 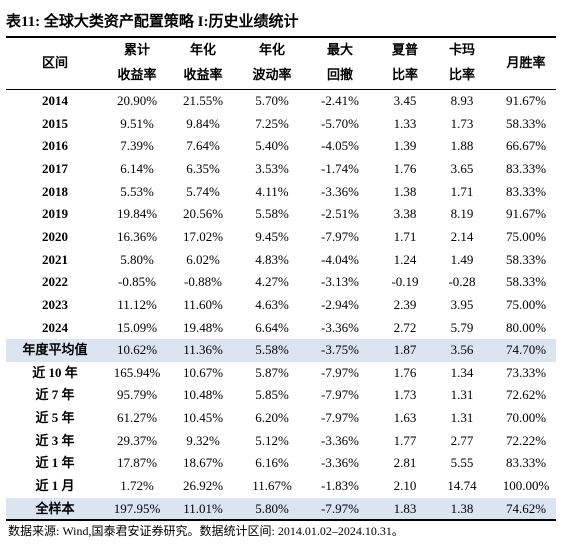 I want to click on value-cell: -5.70%, so click(x=340, y=123).